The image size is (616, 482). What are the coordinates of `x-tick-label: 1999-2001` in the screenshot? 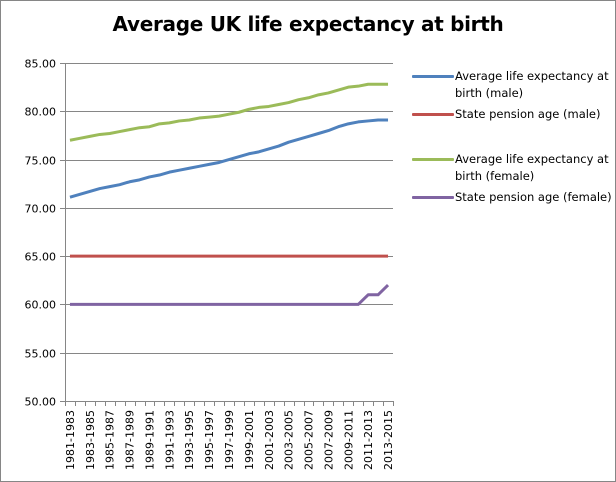 It's located at (249, 440).